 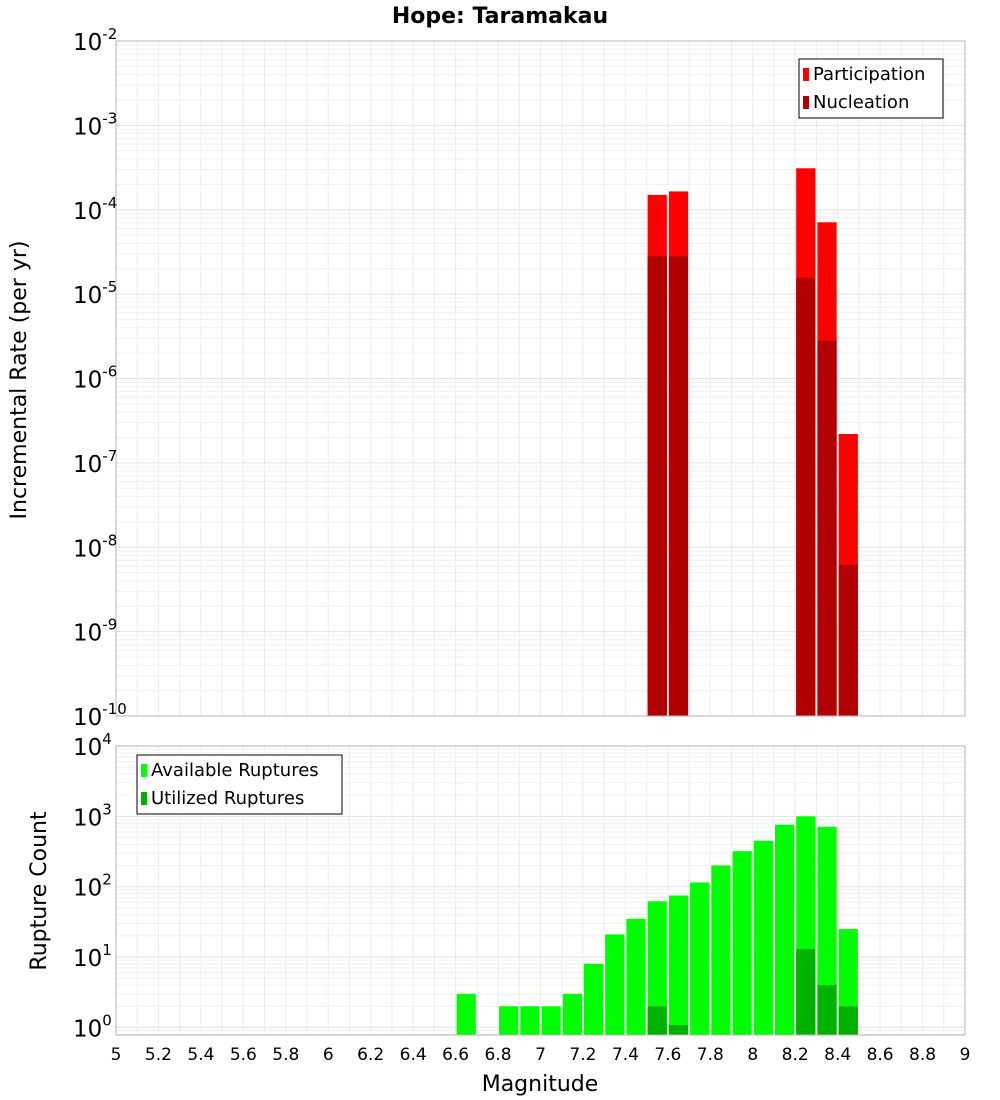 What do you see at coordinates (92, 1026) in the screenshot?
I see `y-tick-label: 10⁰` at bounding box center [92, 1026].